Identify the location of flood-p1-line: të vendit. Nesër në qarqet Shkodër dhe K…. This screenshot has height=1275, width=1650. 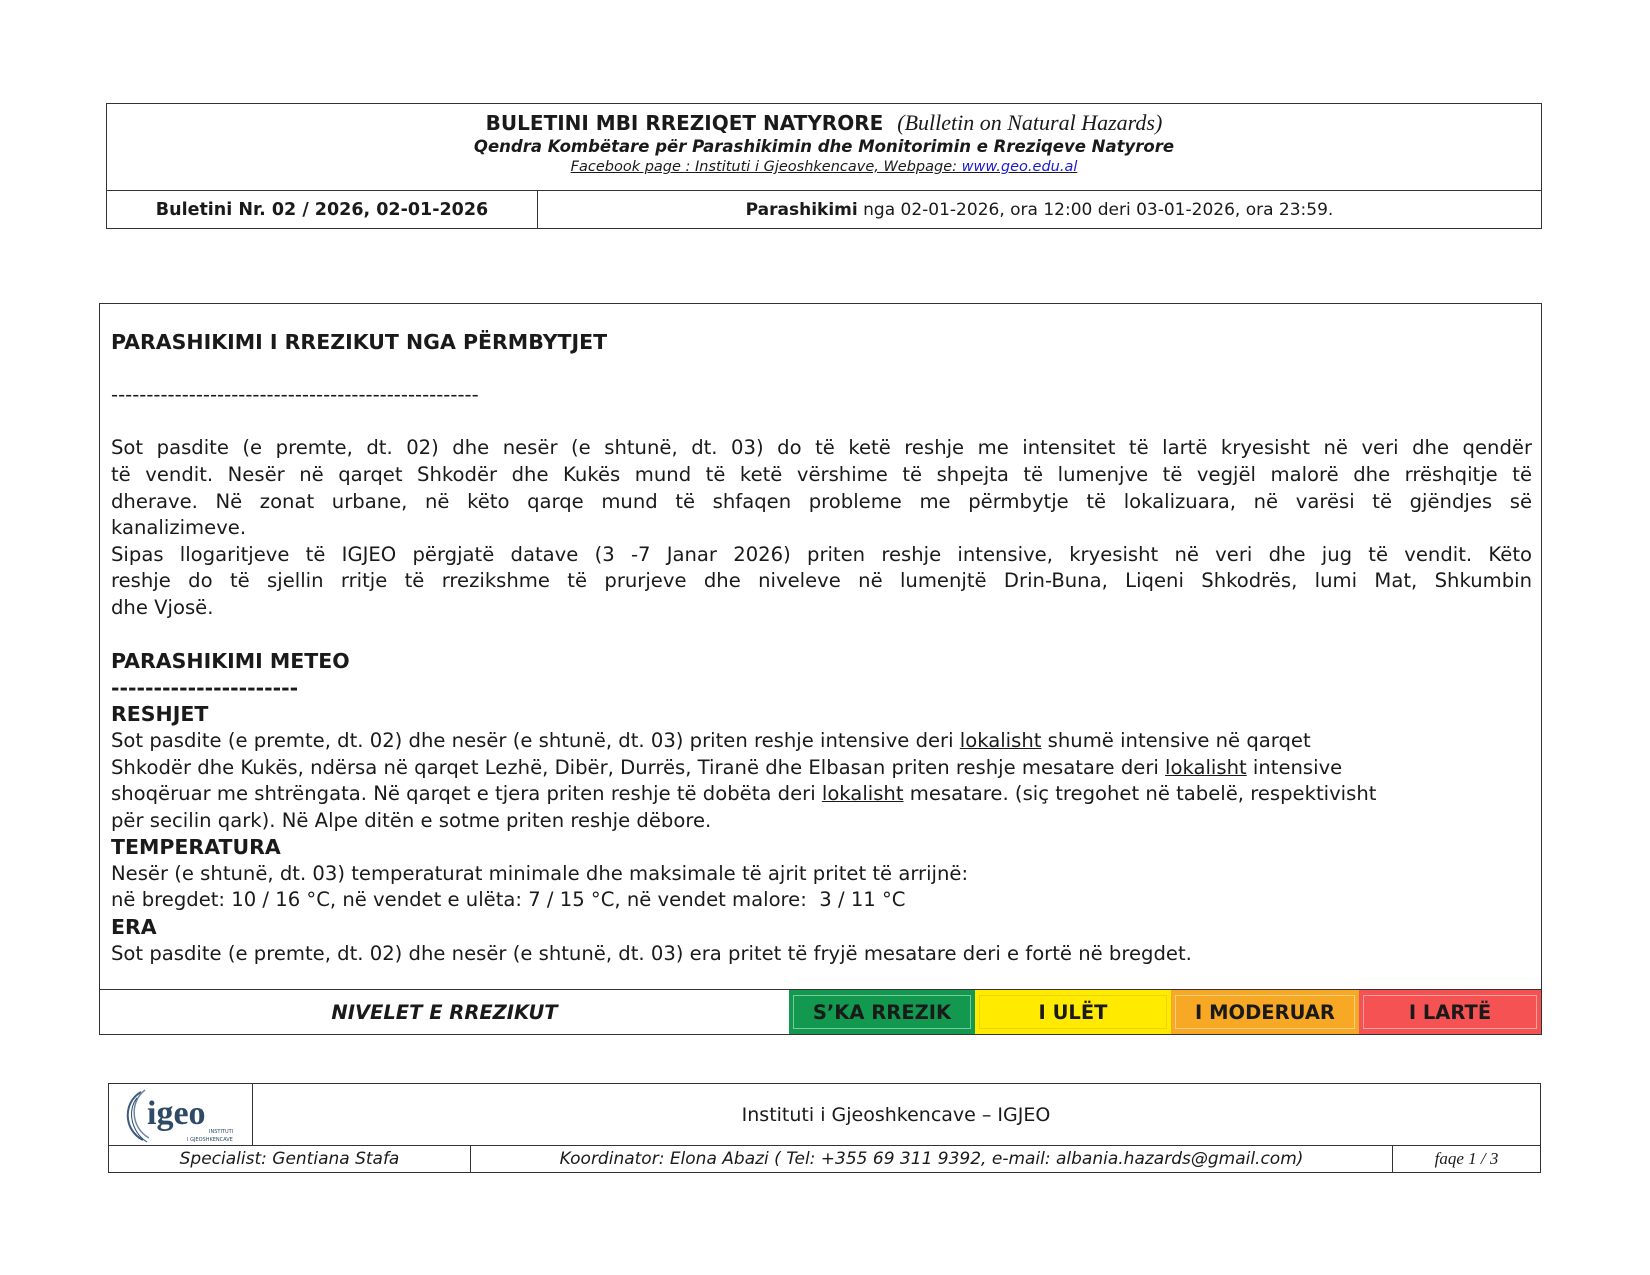
(821, 474).